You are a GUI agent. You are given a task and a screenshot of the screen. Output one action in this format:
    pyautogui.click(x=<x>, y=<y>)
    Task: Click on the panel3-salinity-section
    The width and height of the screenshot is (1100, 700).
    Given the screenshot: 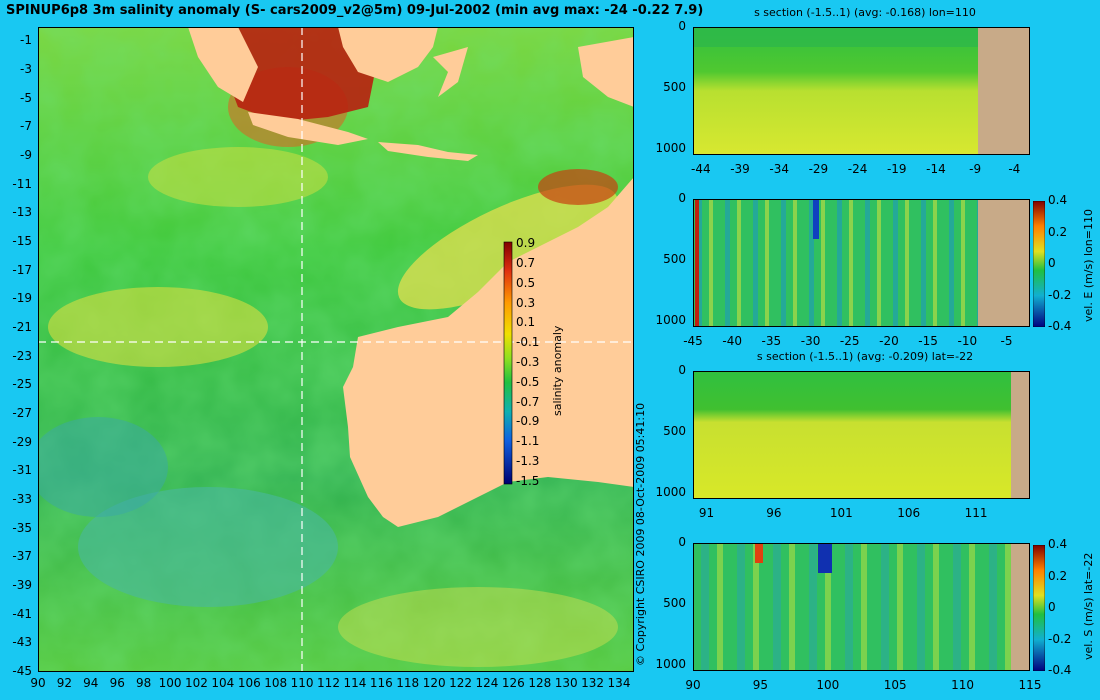 What is the action you would take?
    pyautogui.click(x=861, y=435)
    